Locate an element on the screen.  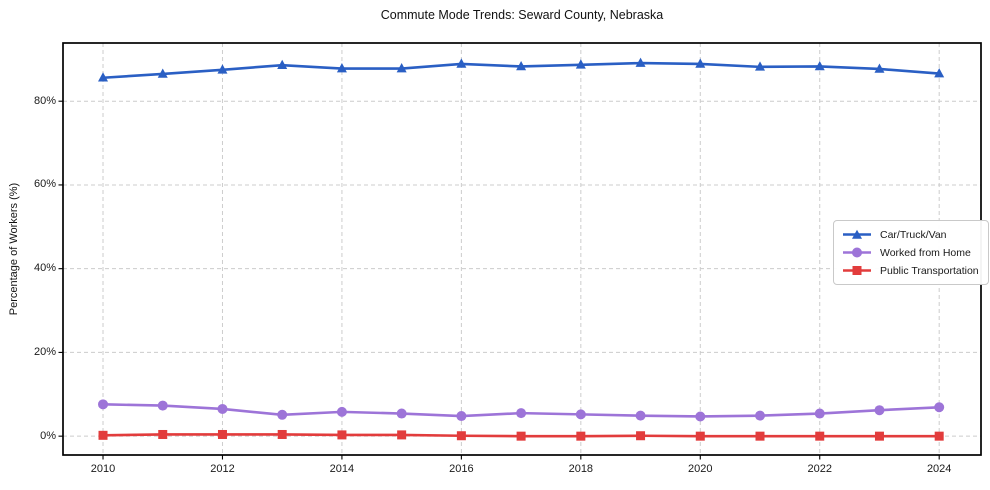
x-tick-label: 2012 is located at coordinates (222, 469).